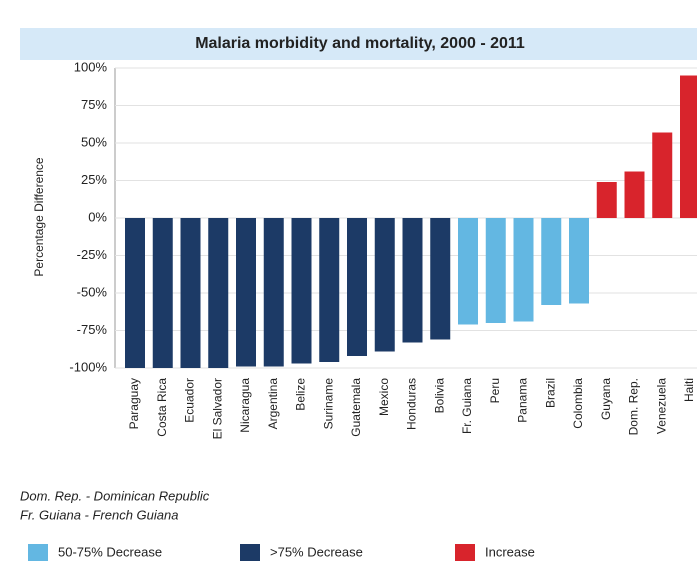 The width and height of the screenshot is (697, 574). What do you see at coordinates (245, 405) in the screenshot?
I see `x-tick-label: Nicaragua` at bounding box center [245, 405].